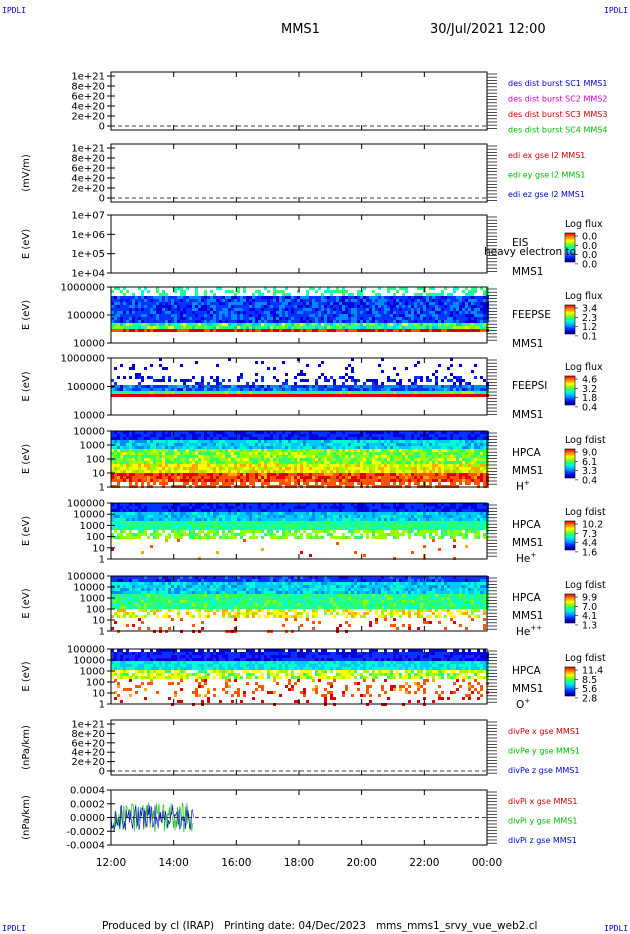  What do you see at coordinates (86, 316) in the screenshot?
I see `y-tick-label: 100000` at bounding box center [86, 316].